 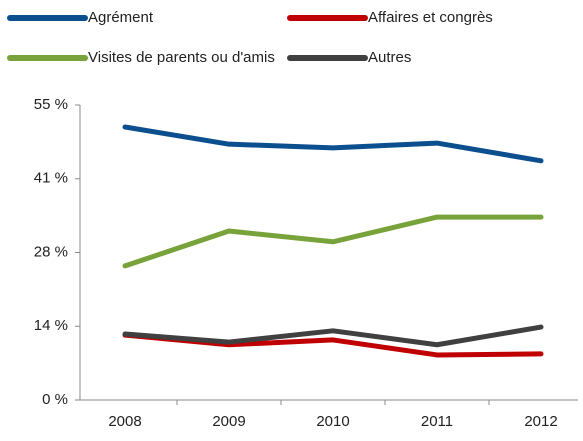 I want to click on y-tick-label: 28 %, so click(x=51, y=251).